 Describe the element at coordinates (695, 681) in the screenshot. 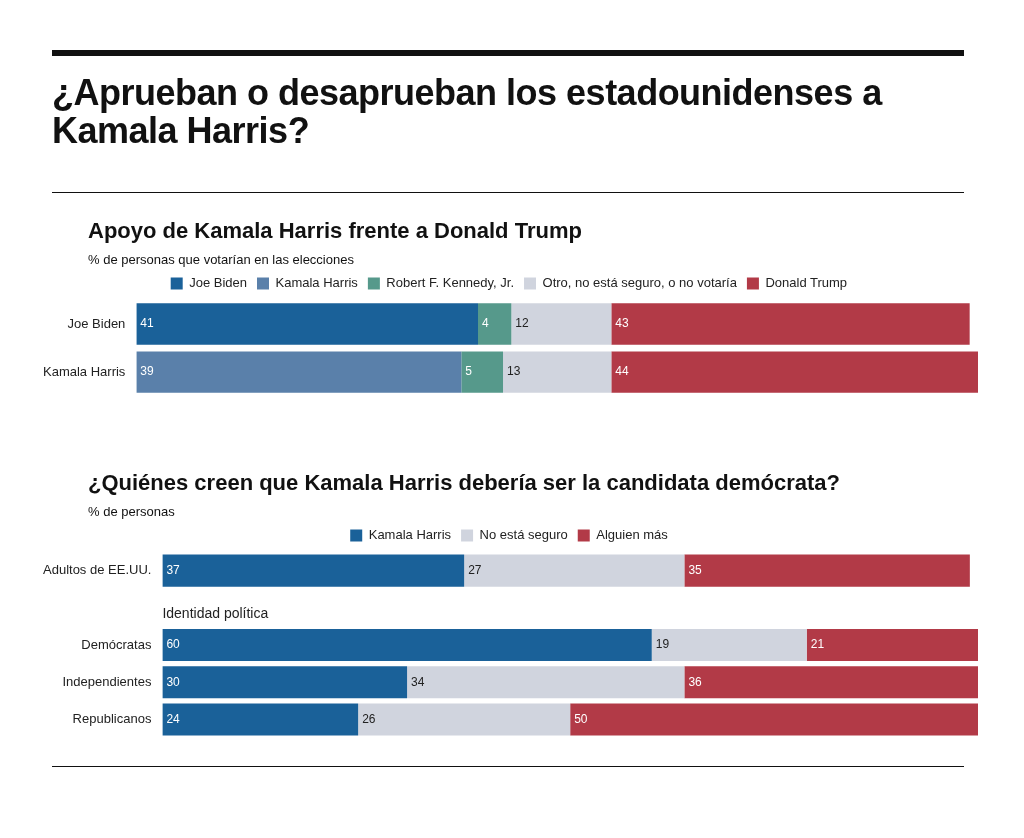

I see `data-label: 36` at that location.